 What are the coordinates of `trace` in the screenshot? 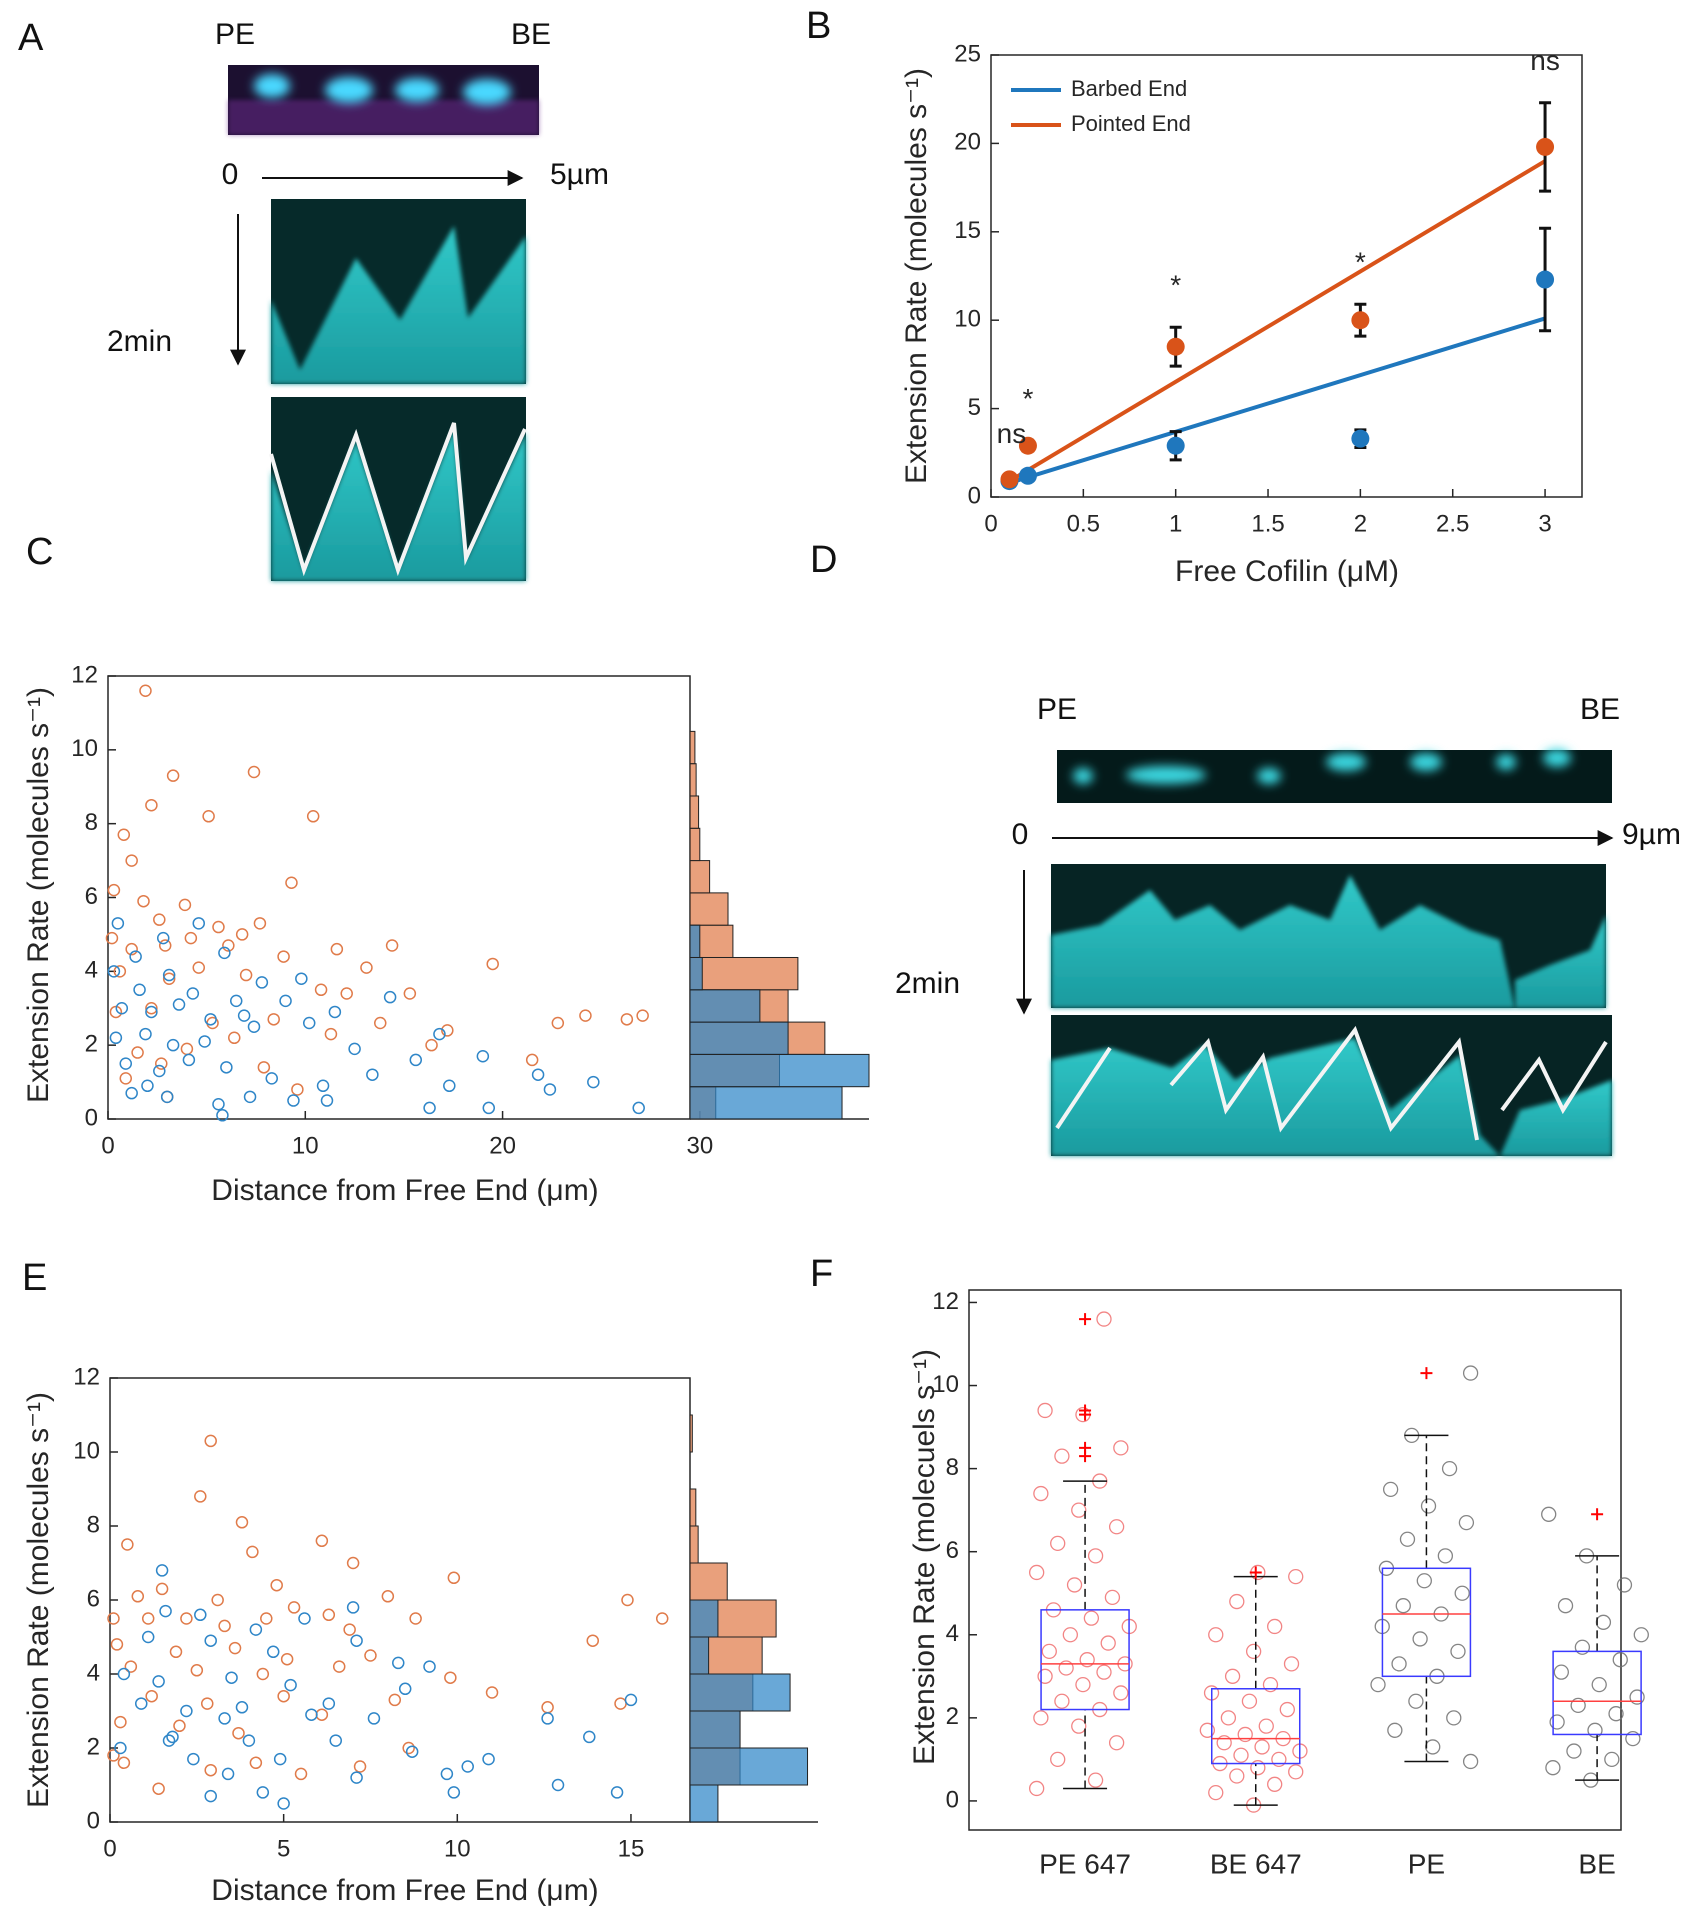 It's located at (1554, 1077).